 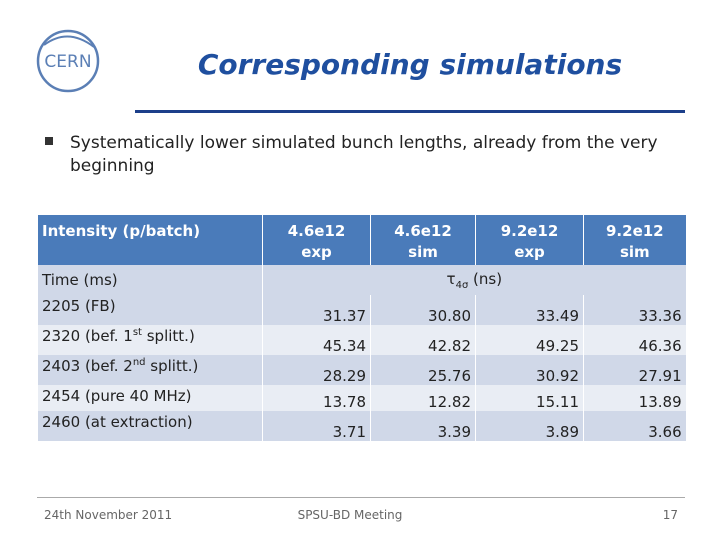 I want to click on cell-text-part: st, so click(x=137, y=332).